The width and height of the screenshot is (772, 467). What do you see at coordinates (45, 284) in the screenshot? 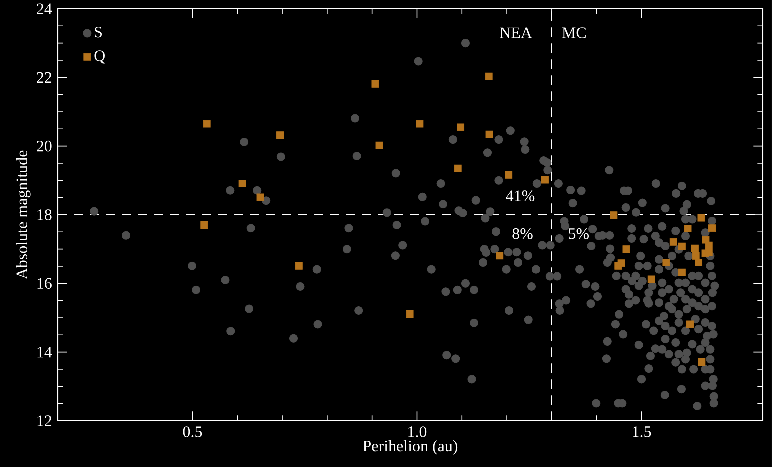
I see `y-tick-label: 16` at bounding box center [45, 284].